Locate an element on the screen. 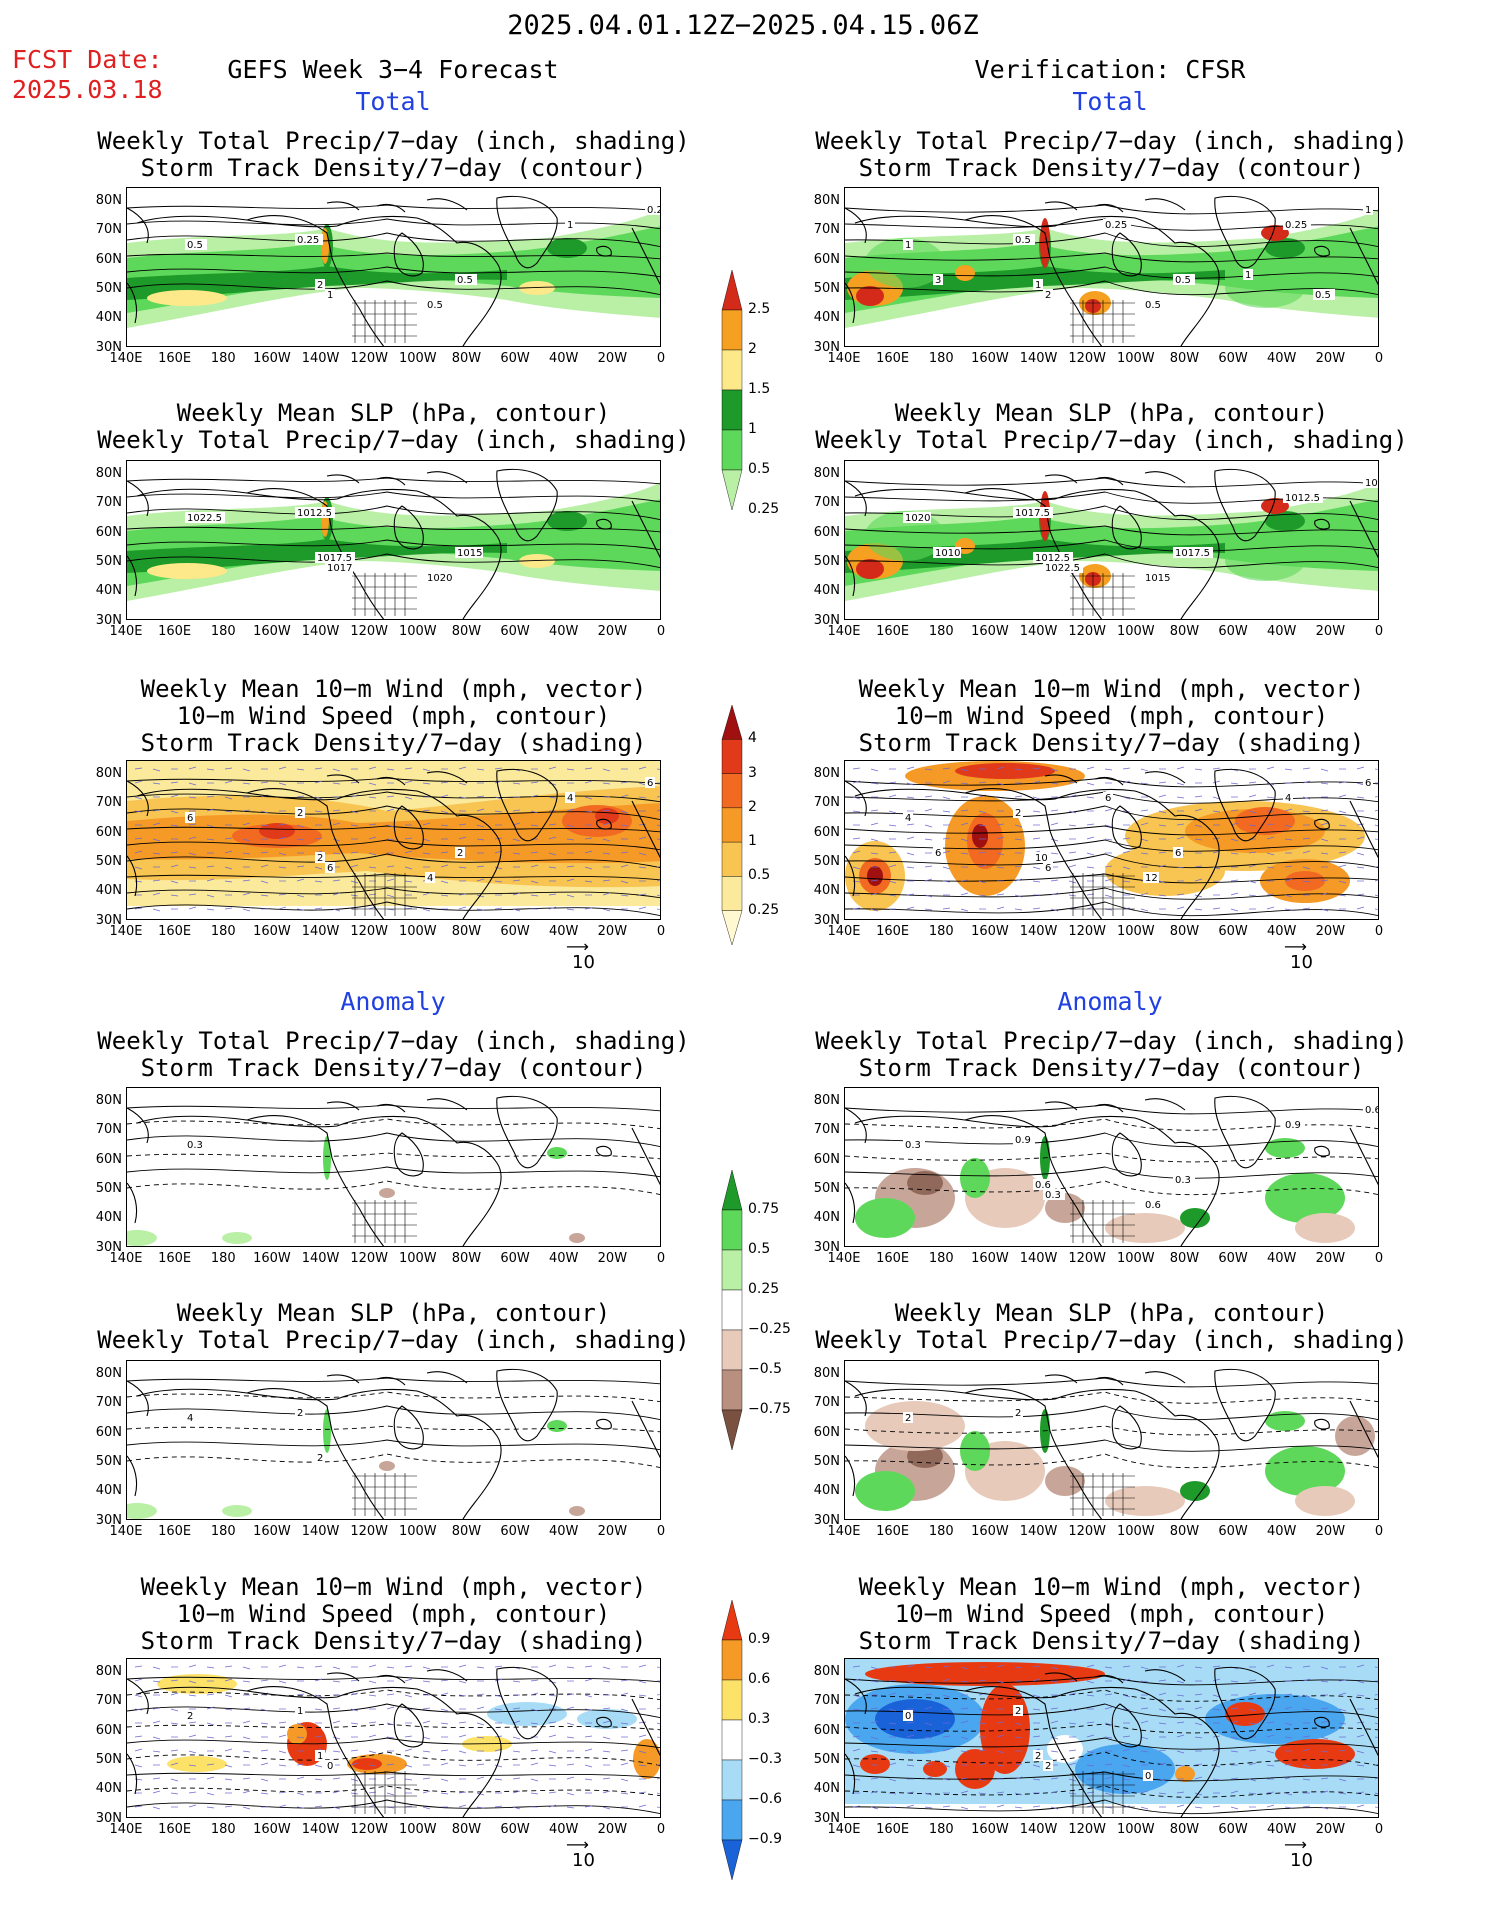 This screenshot has height=1925, width=1487. colorbar-label: 3 is located at coordinates (752, 772).